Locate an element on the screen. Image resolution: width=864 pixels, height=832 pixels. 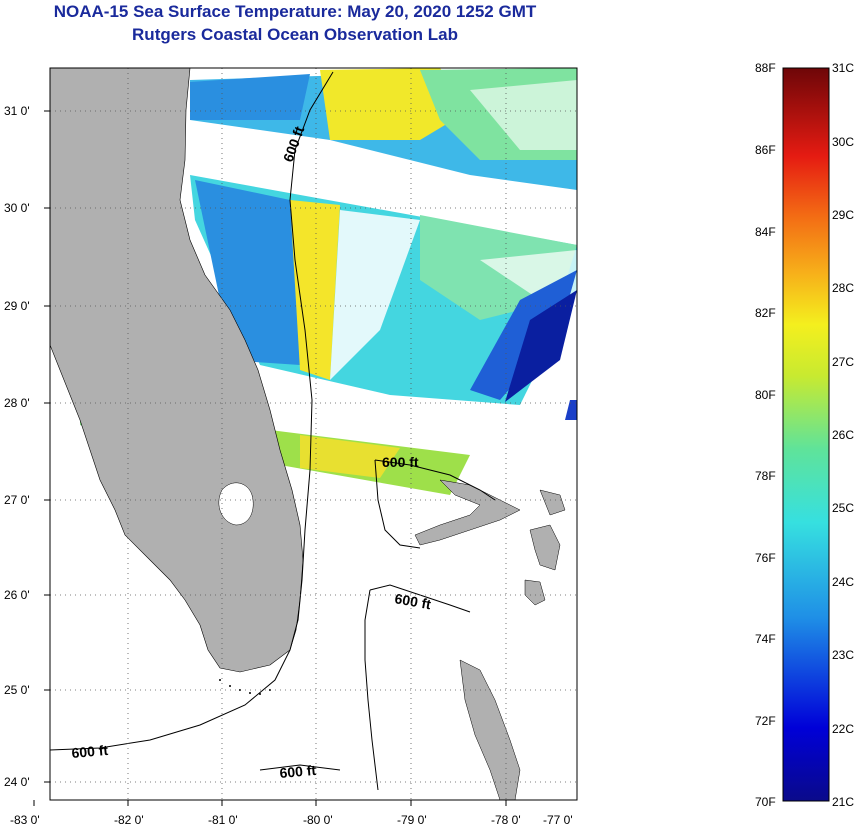
colorbar-celsius-label: 31C is located at coordinates (843, 68).